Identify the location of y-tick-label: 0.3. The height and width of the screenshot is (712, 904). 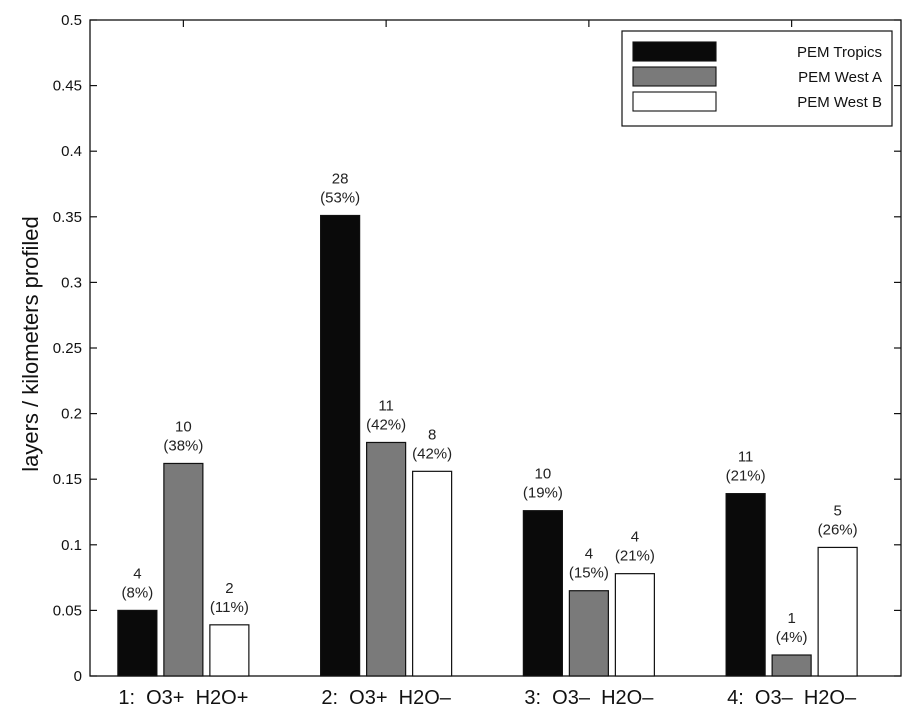
(71, 282).